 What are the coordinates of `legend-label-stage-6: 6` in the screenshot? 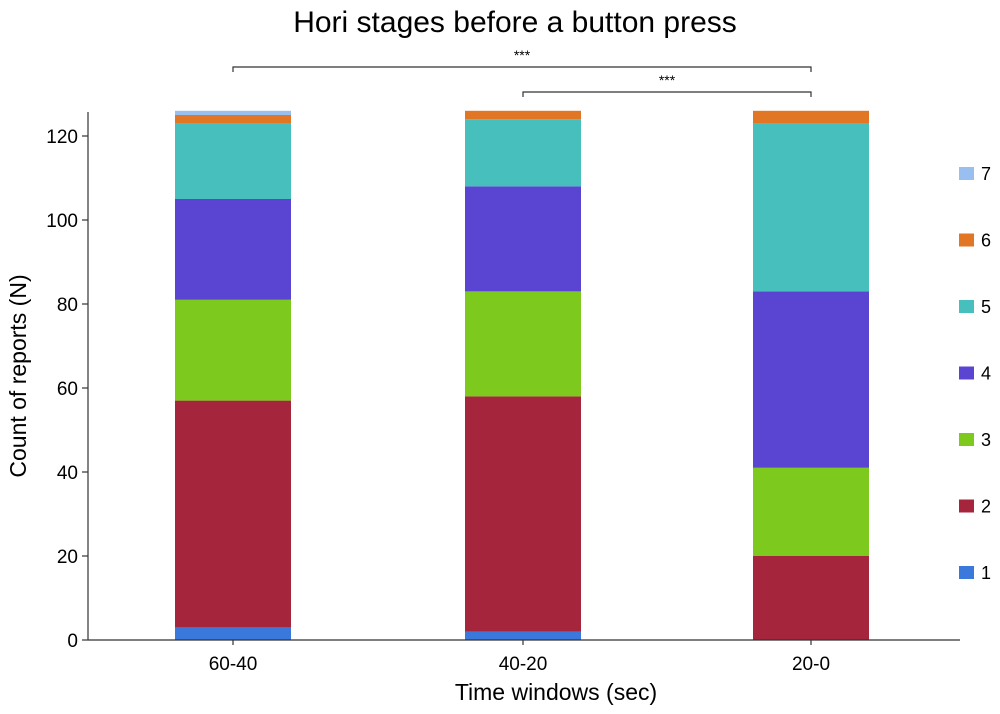 It's located at (986, 241).